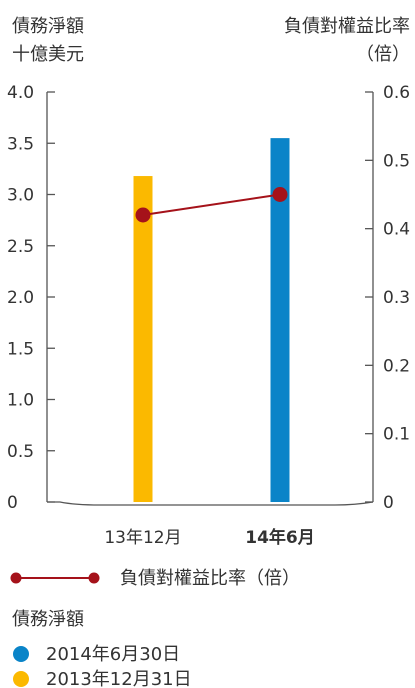  What do you see at coordinates (155, 628) in the screenshot?
I see `legend: 負債對權益比率（倍） 債務淨額 2014年6月30日 2013年12月31日` at bounding box center [155, 628].